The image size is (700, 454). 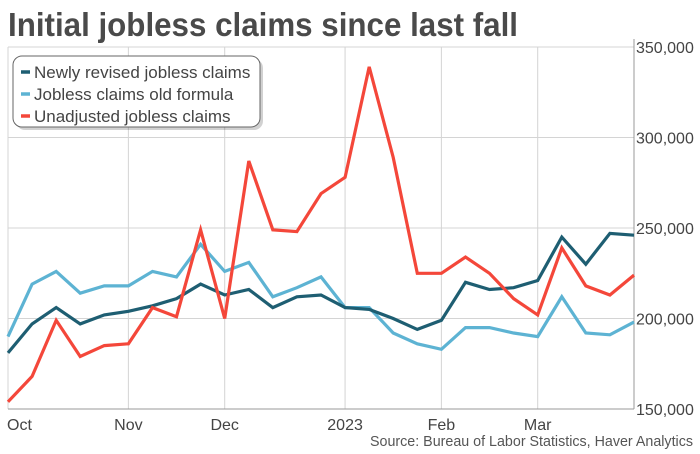 What do you see at coordinates (442, 425) in the screenshot?
I see `x-tick-label: Feb` at bounding box center [442, 425].